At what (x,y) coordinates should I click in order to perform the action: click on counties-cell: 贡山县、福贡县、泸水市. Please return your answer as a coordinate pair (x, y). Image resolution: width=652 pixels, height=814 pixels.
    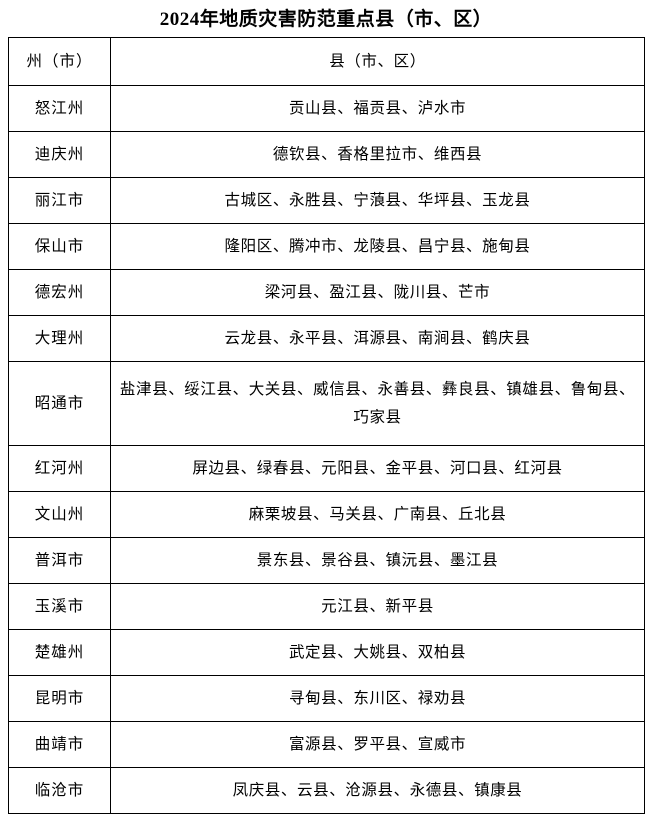
    Looking at the image, I should click on (377, 108).